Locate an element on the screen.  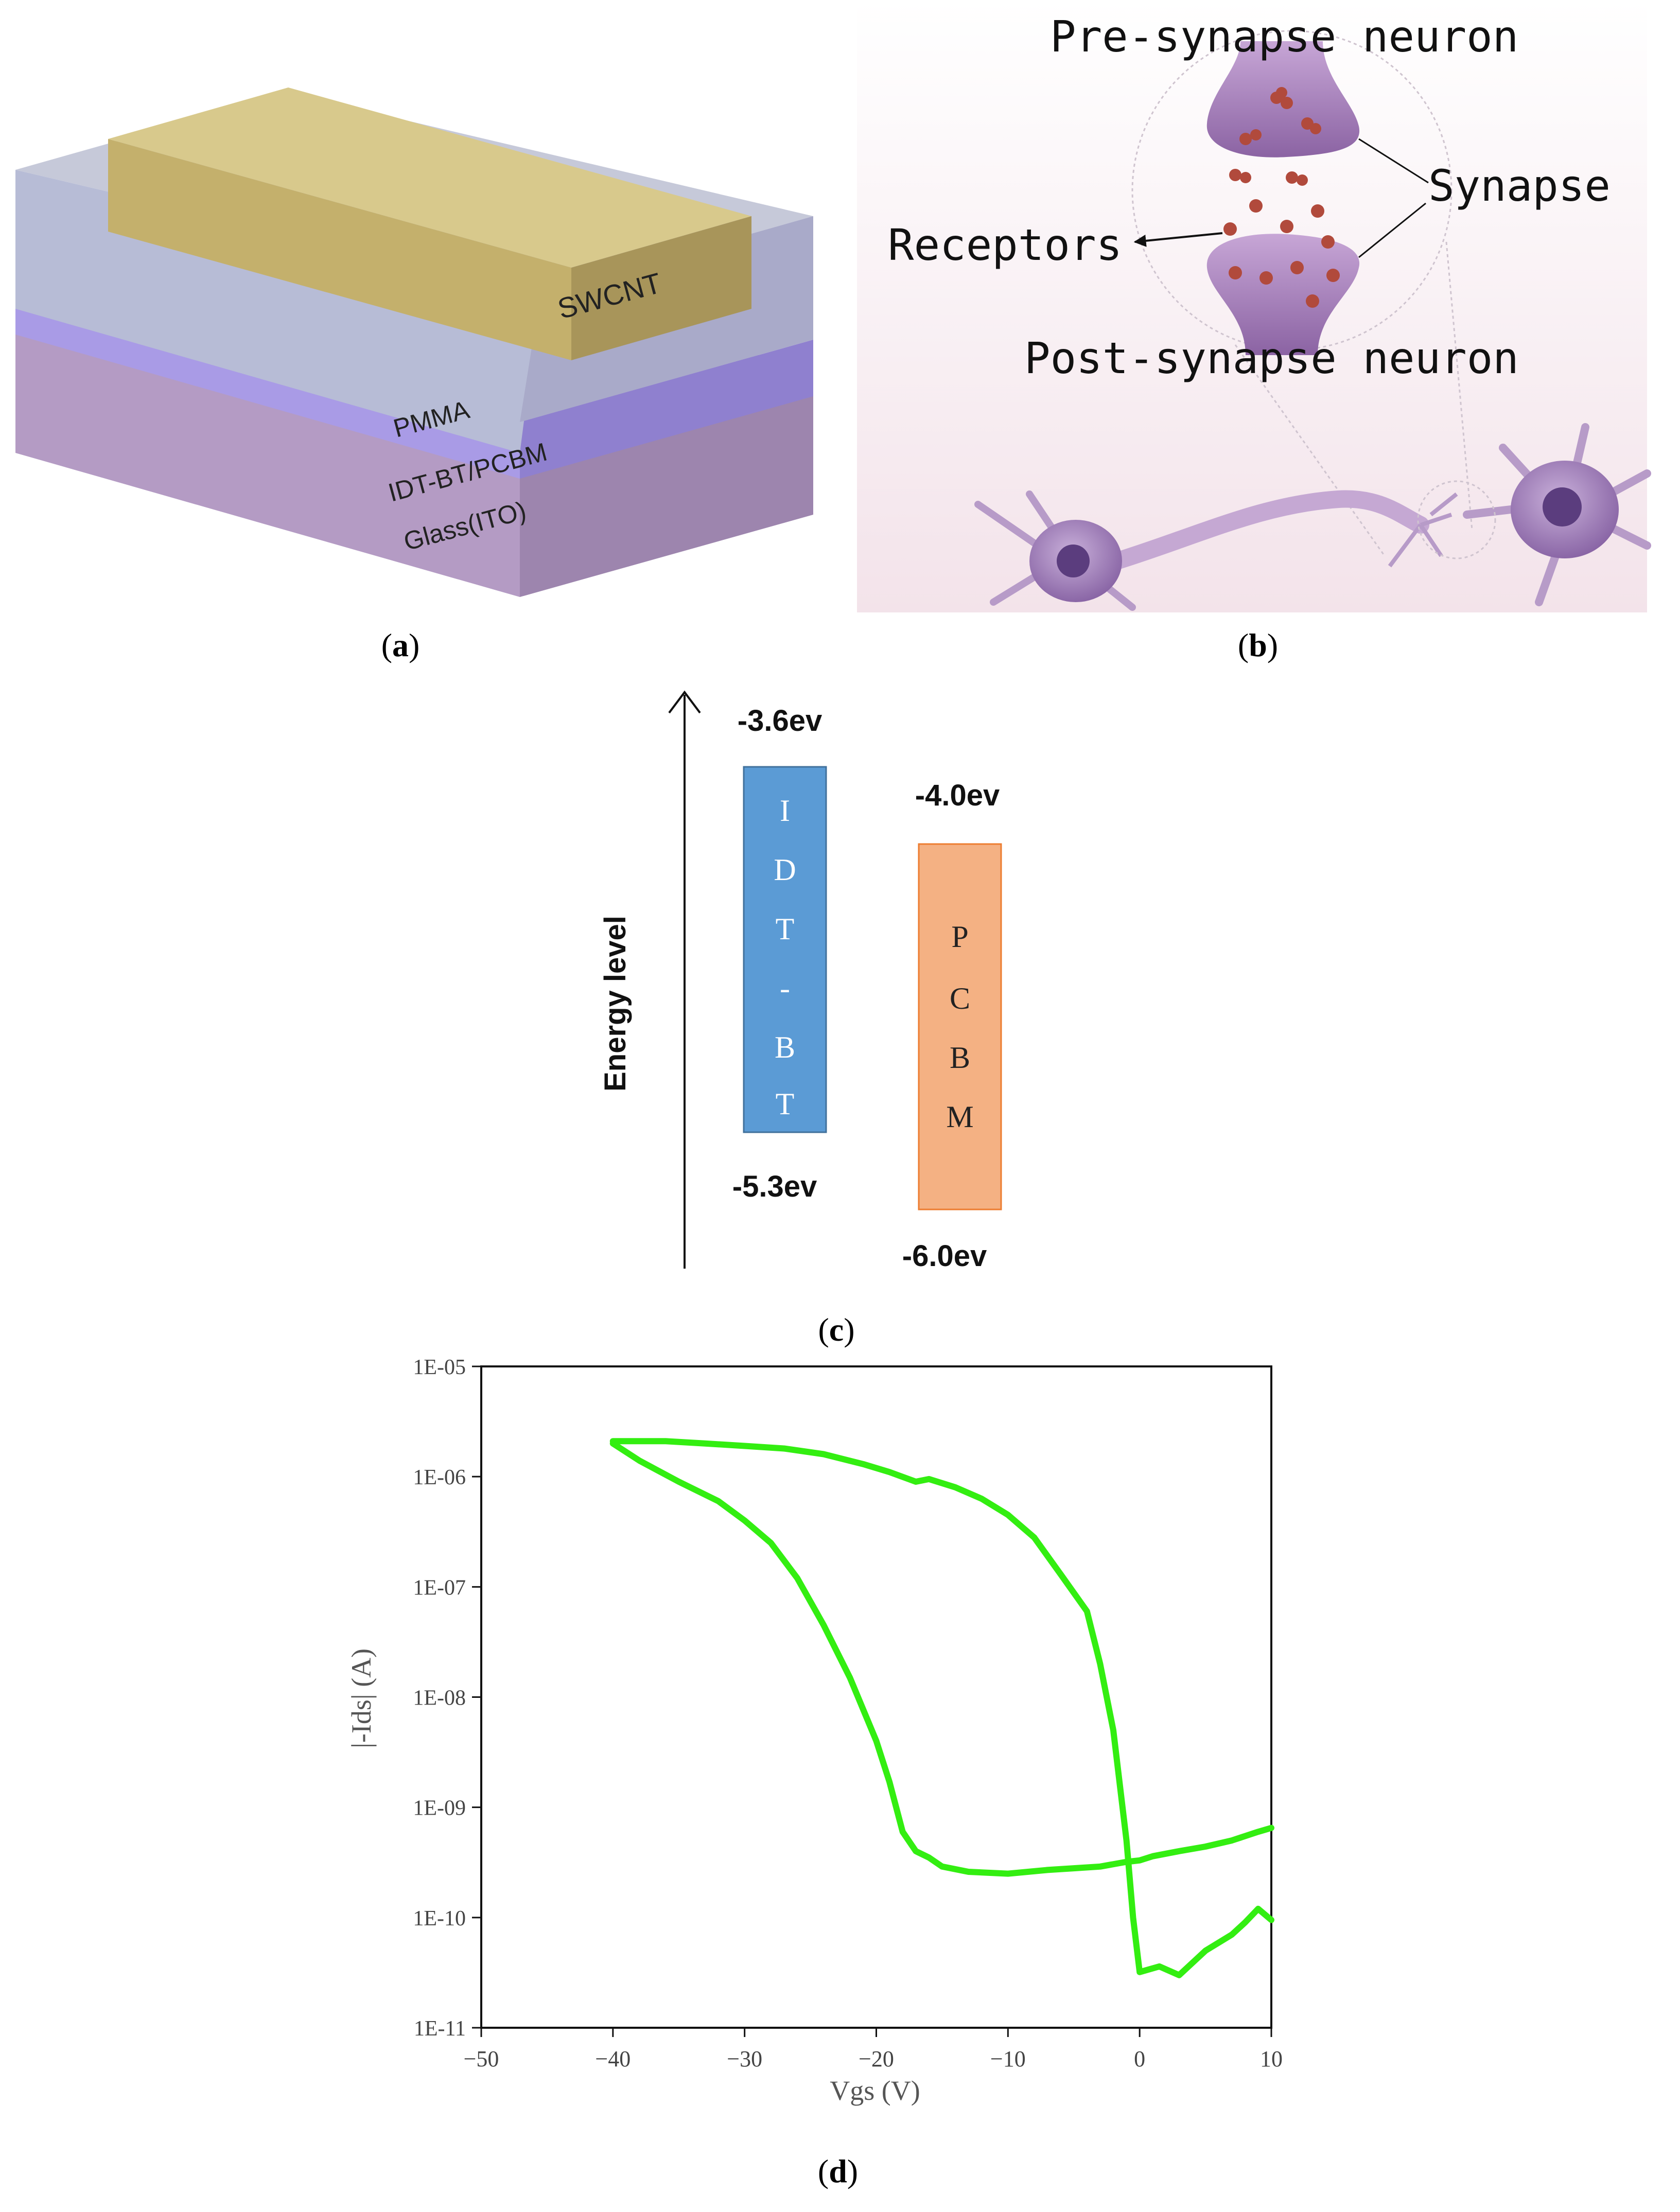
y-tick-label: 1E-06 is located at coordinates (439, 1477).